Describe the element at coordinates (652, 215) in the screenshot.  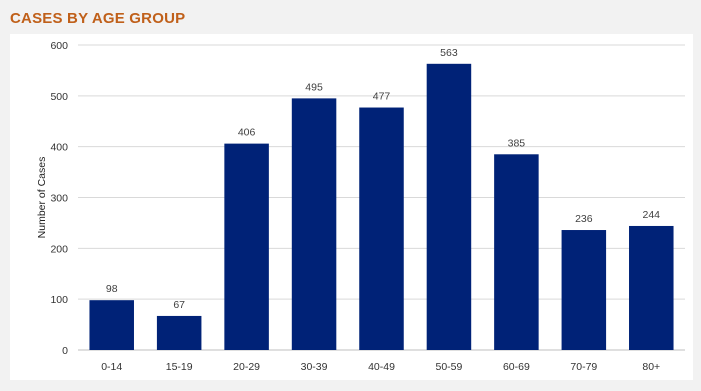
I see `data-label: 244` at that location.